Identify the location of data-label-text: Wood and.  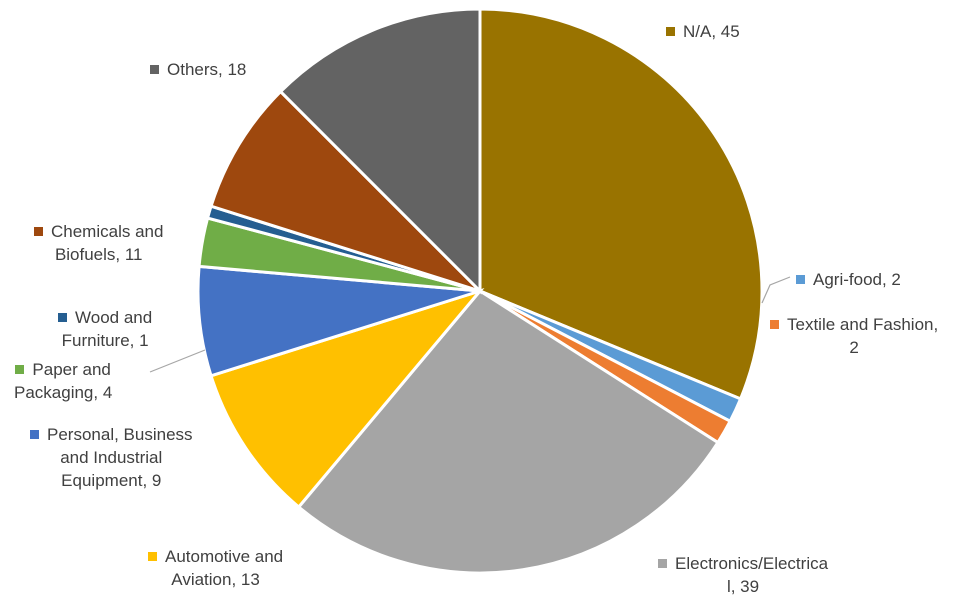
(114, 317).